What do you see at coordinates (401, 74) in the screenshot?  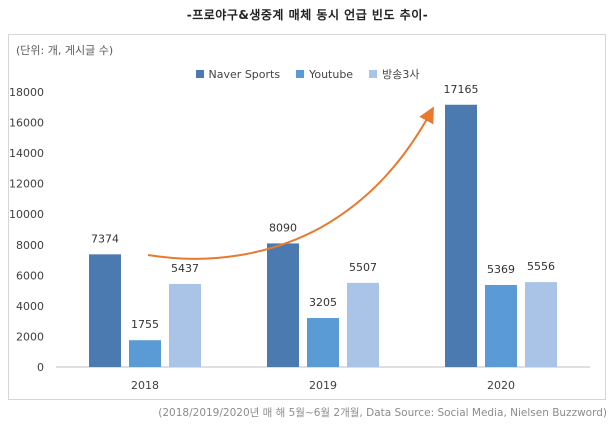 I see `legend-label: 방송3사` at bounding box center [401, 74].